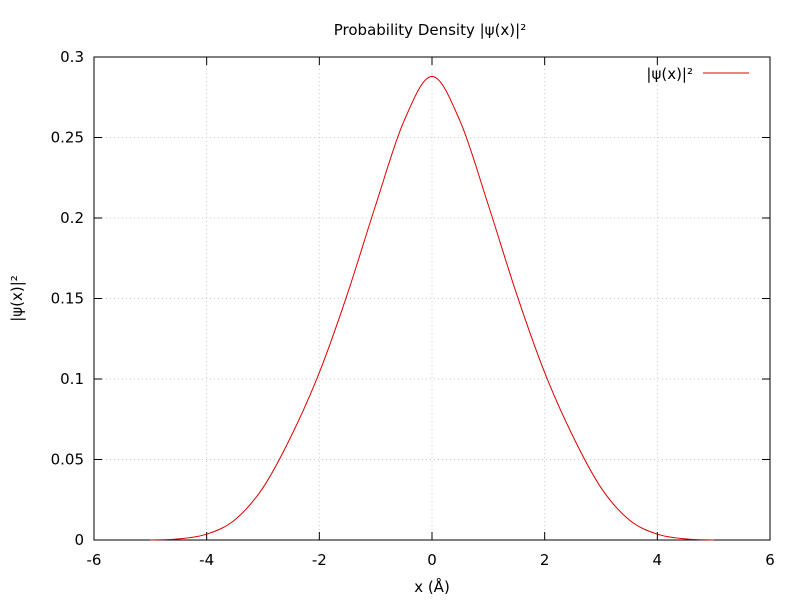  I want to click on x-tick-label: -4, so click(206, 560).